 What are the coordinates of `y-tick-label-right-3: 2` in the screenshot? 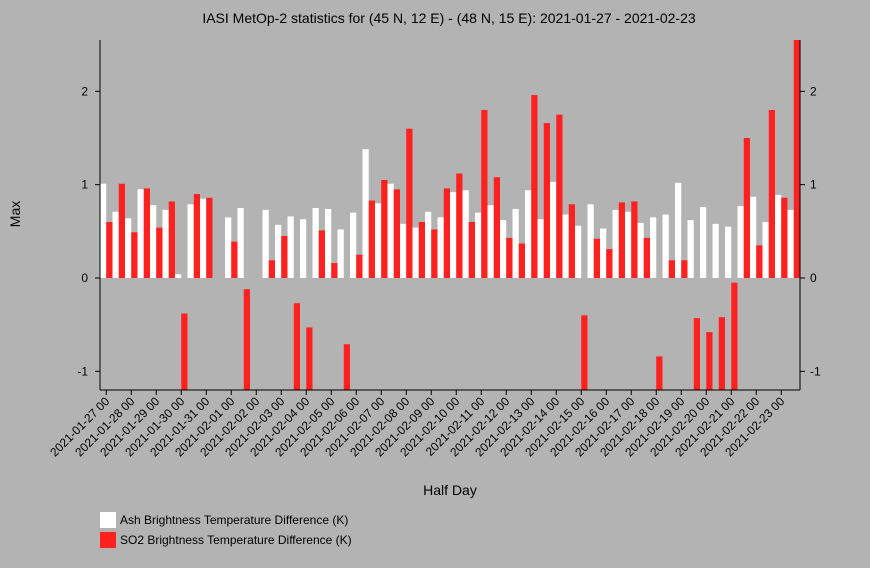 It's located at (813, 91).